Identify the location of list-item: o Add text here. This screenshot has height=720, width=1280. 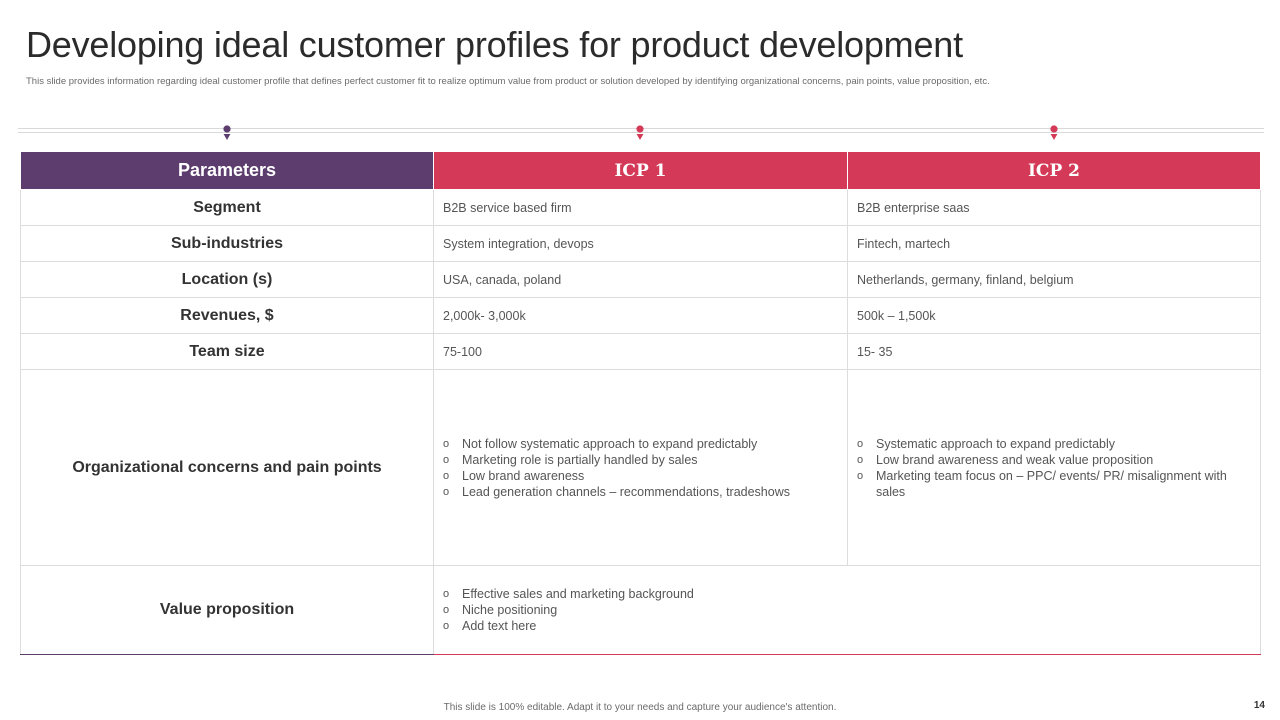
(847, 626).